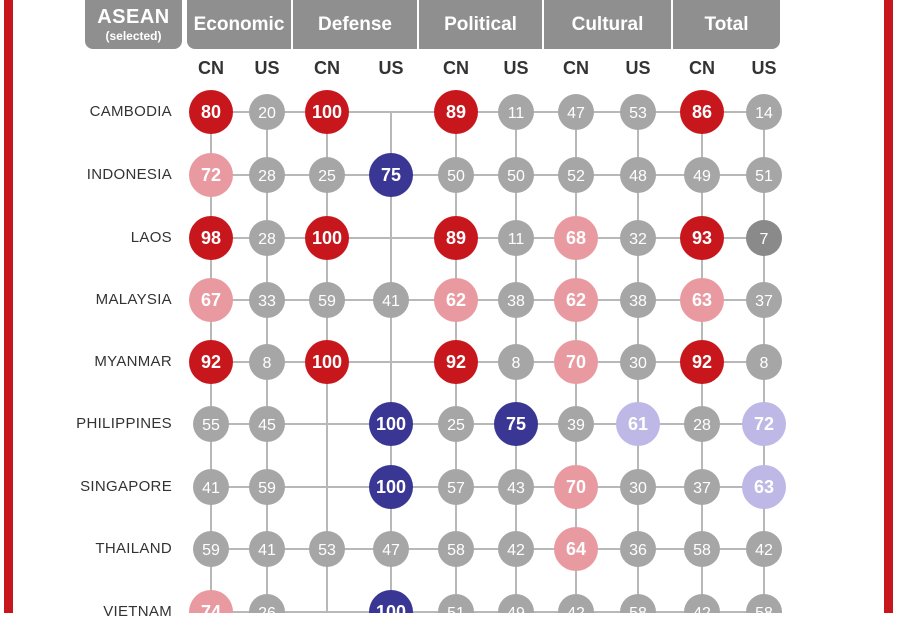  I want to click on bubble-value-label: 26, so click(267, 609).